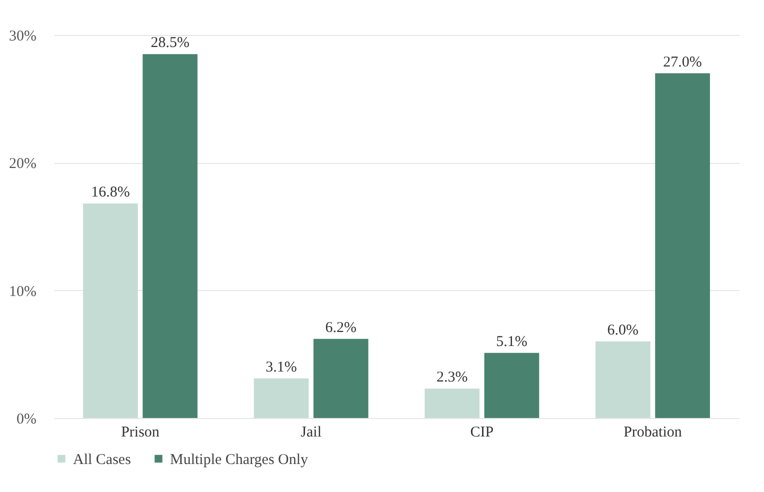 The image size is (764, 492). What do you see at coordinates (170, 43) in the screenshot?
I see `data-label: 28.5%` at bounding box center [170, 43].